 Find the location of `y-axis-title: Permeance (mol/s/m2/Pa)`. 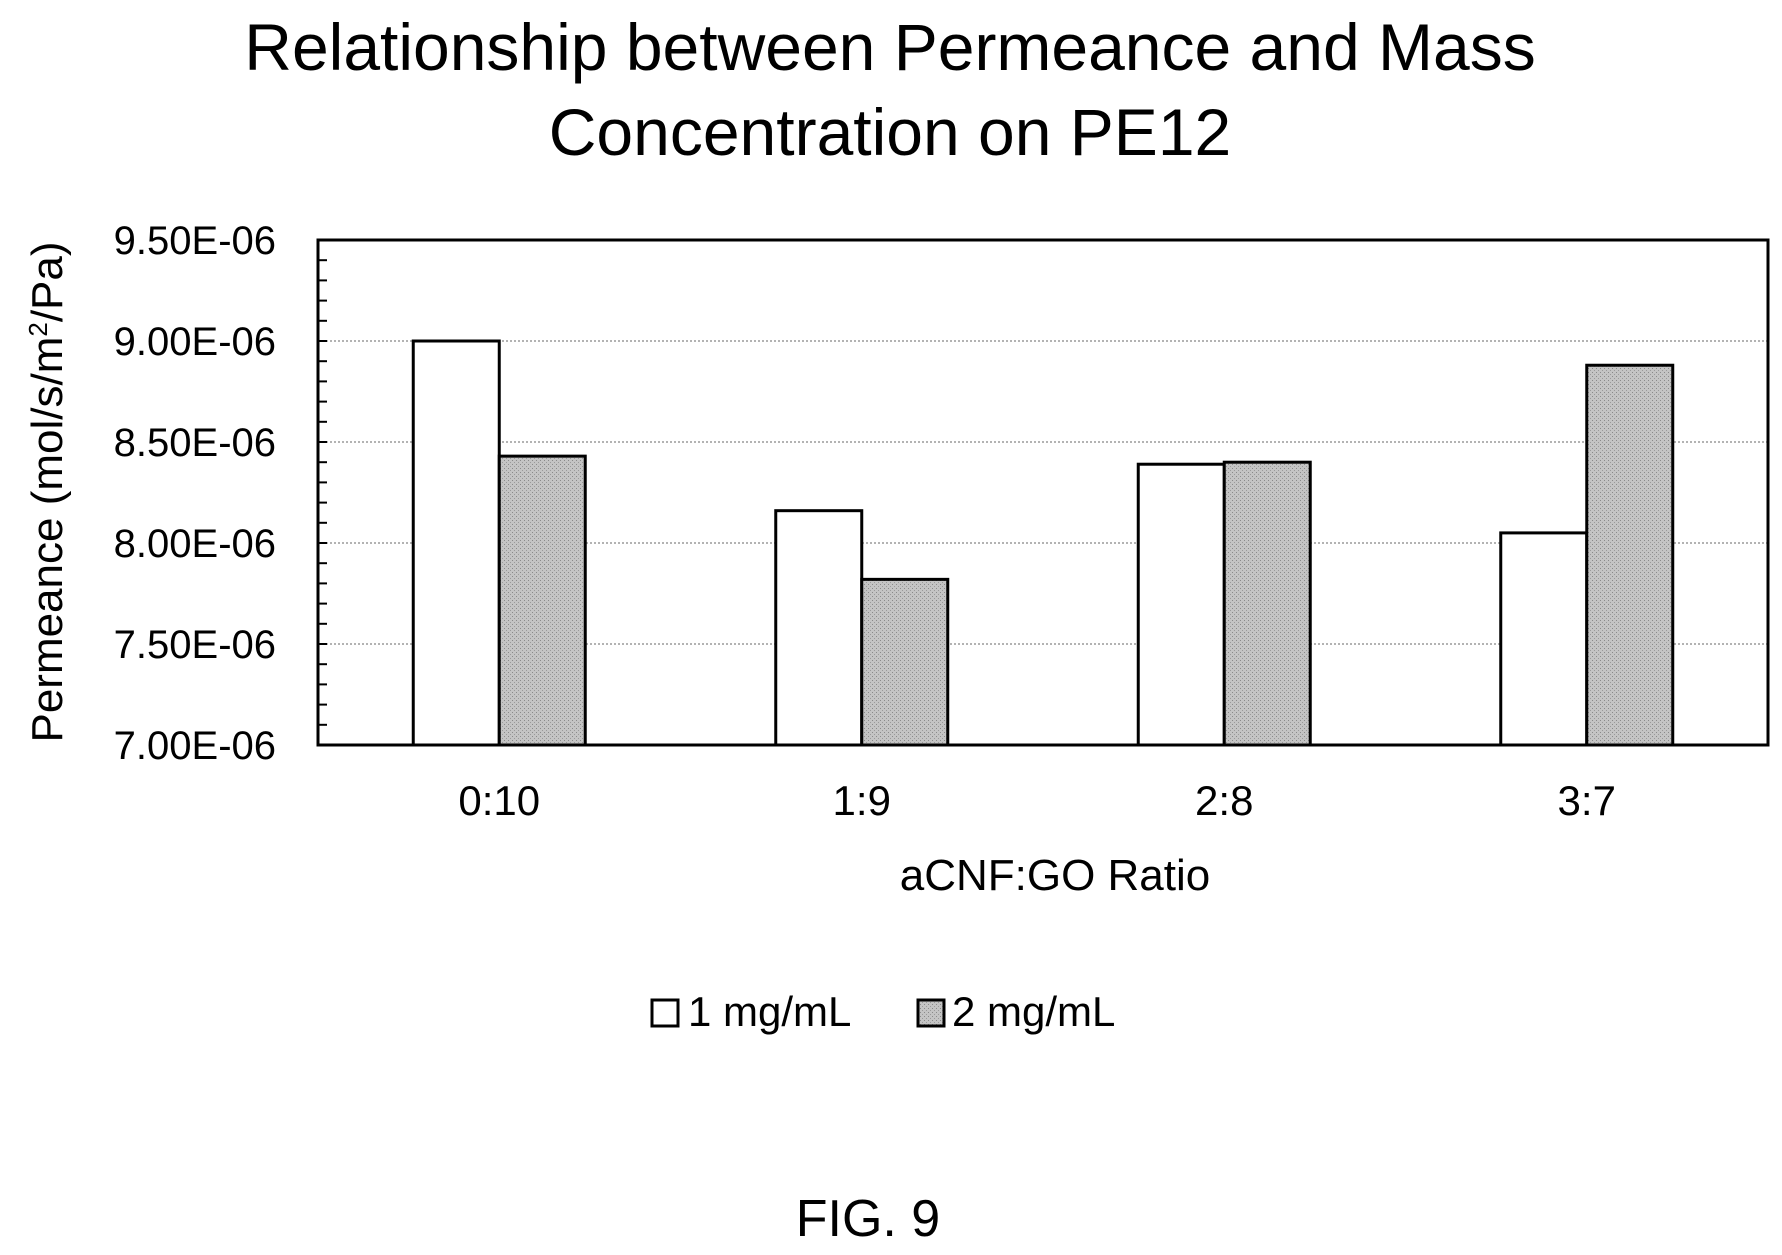

y-axis-title: Permeance (mol/s/m2/Pa) is located at coordinates (47, 491).